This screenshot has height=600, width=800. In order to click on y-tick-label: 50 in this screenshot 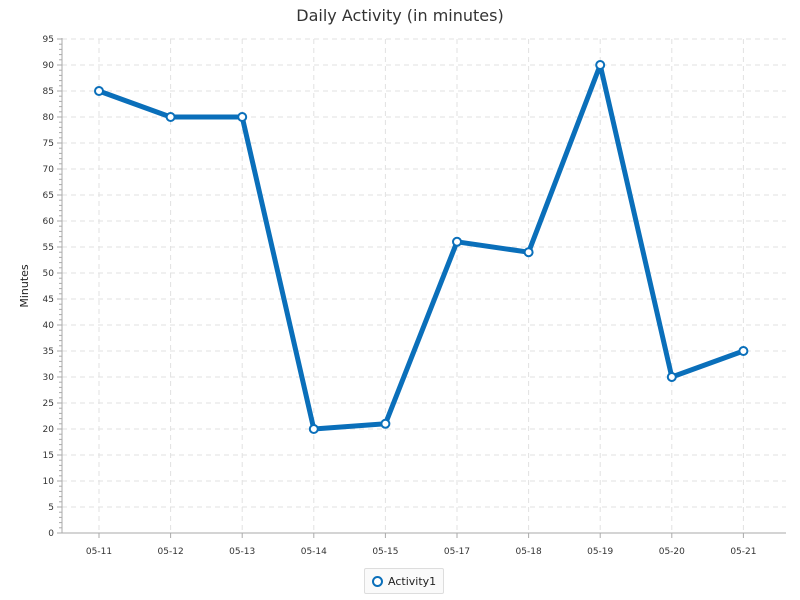, I will do `click(49, 274)`.